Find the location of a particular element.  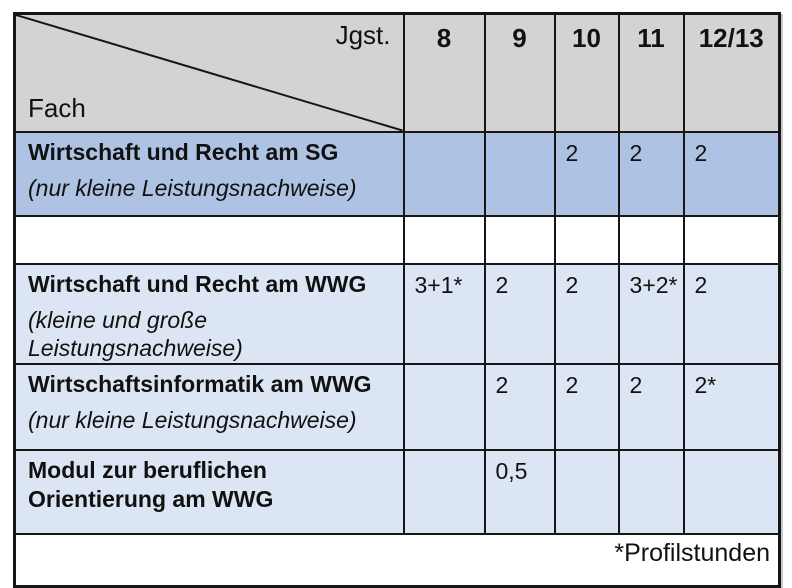

corner-header-cell: Jgst. Fach is located at coordinates (209, 72).